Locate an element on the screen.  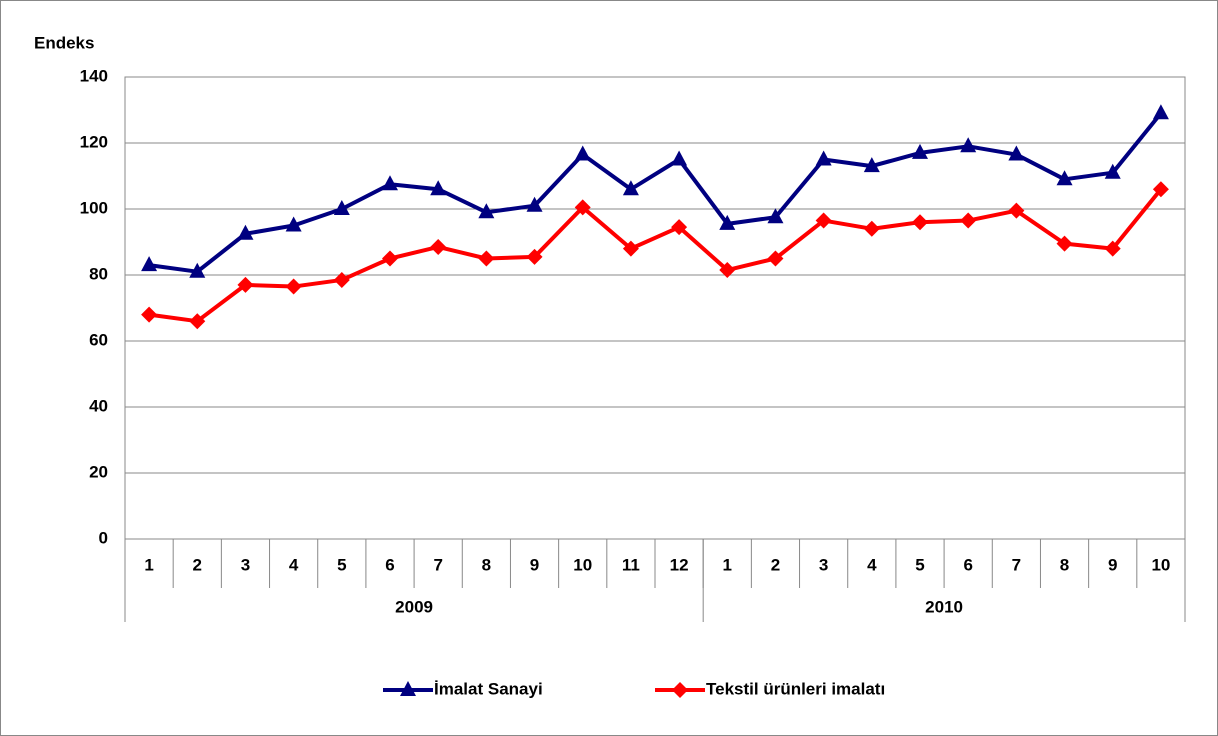
legend-label: İmalat Sanayi is located at coordinates (488, 688).